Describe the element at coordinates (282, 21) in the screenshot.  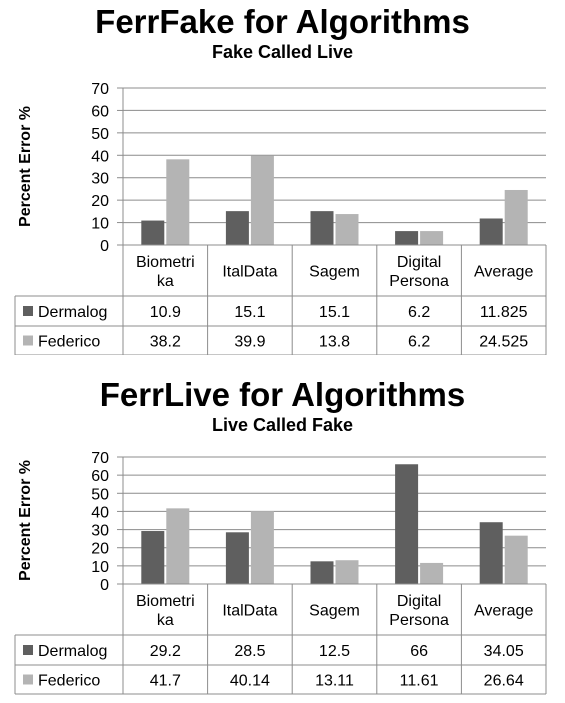
I see `chart-title: FerrFake for Algorithms` at that location.